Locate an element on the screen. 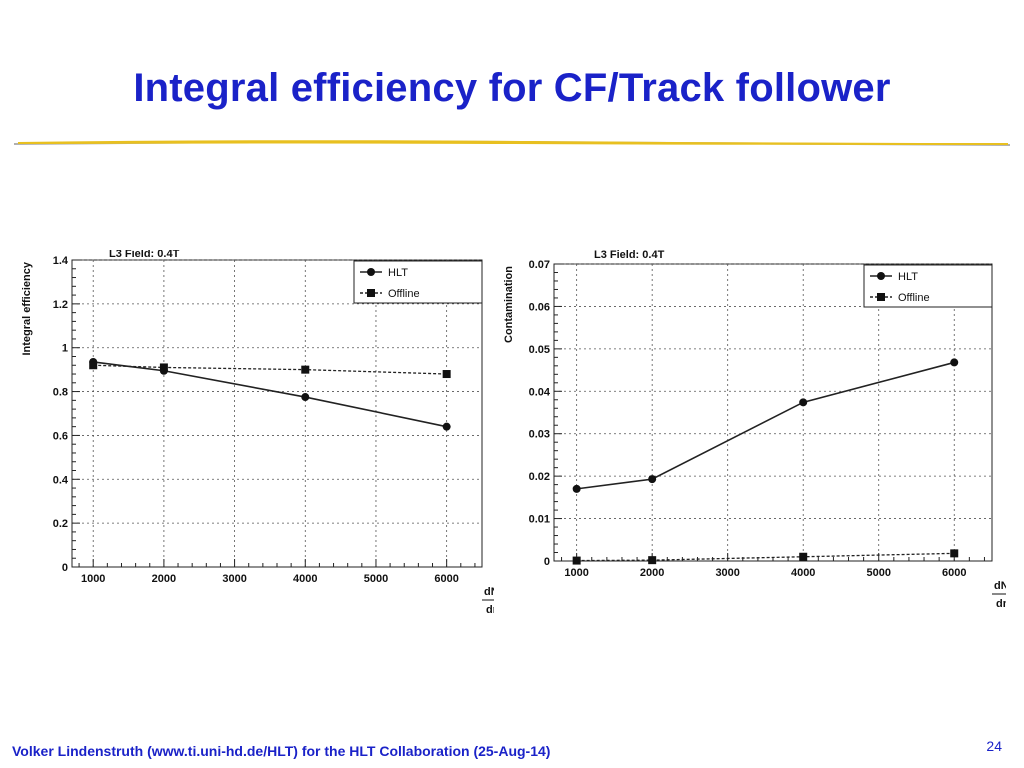 The width and height of the screenshot is (1024, 768). y-tick-label: 0.02 is located at coordinates (539, 477).